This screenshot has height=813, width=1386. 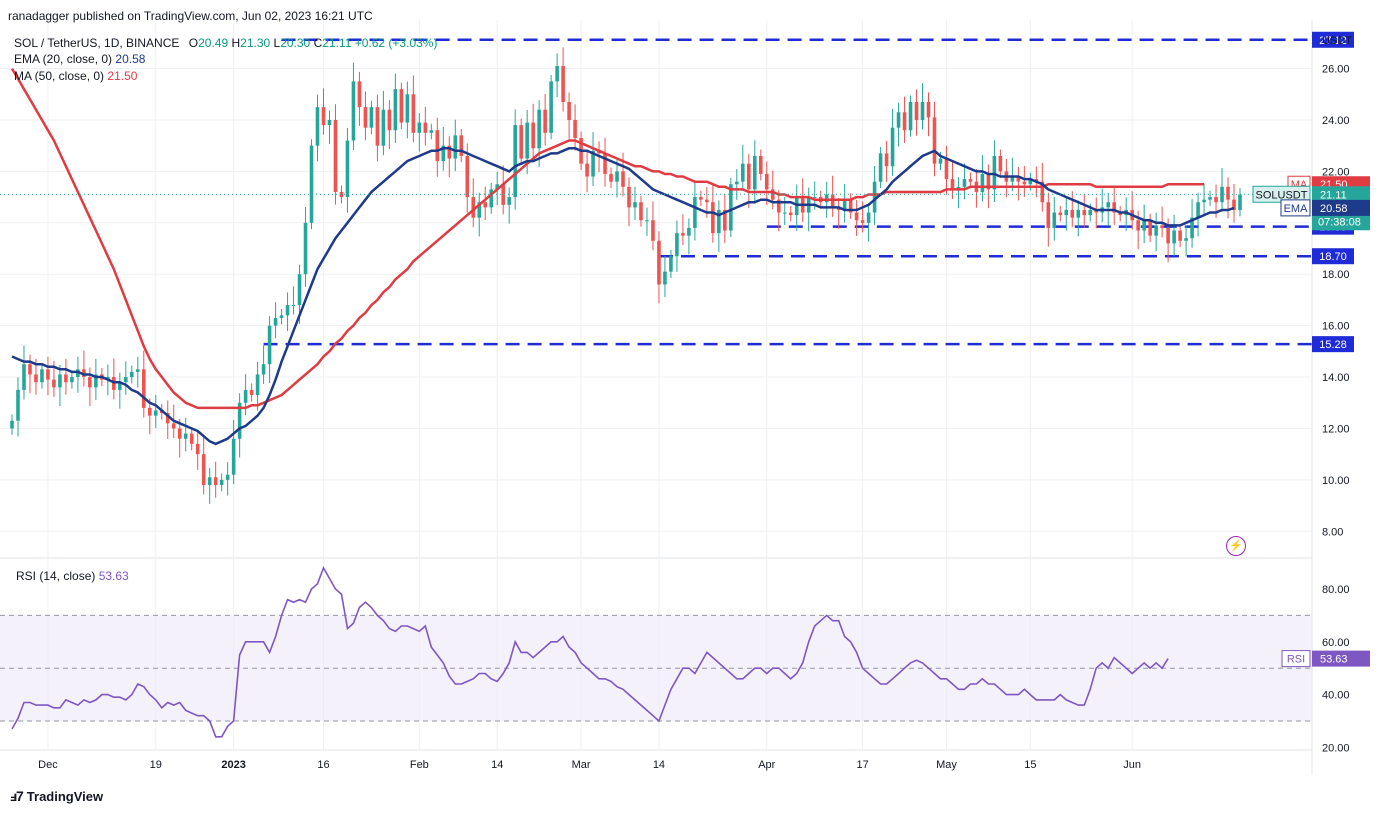 I want to click on price-tick-label: 18.00, so click(x=1336, y=275).